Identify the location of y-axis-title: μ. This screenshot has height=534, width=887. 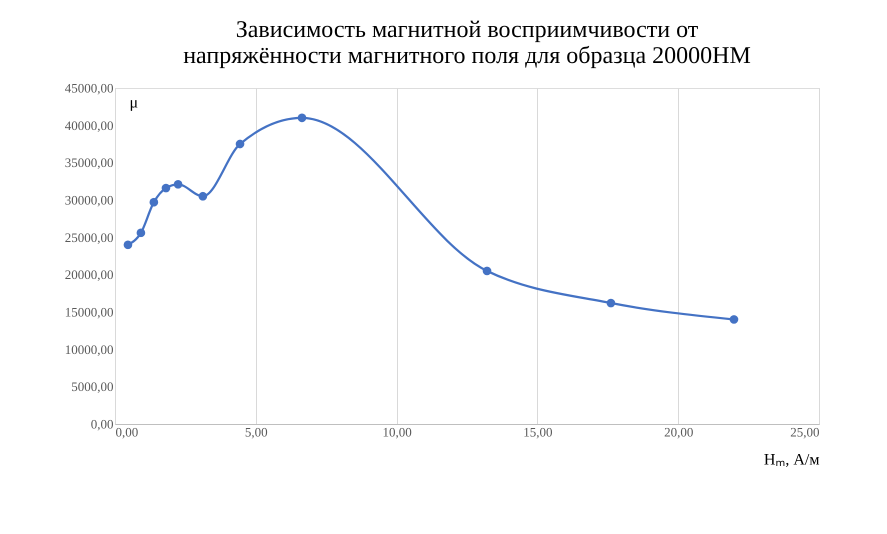
(134, 103).